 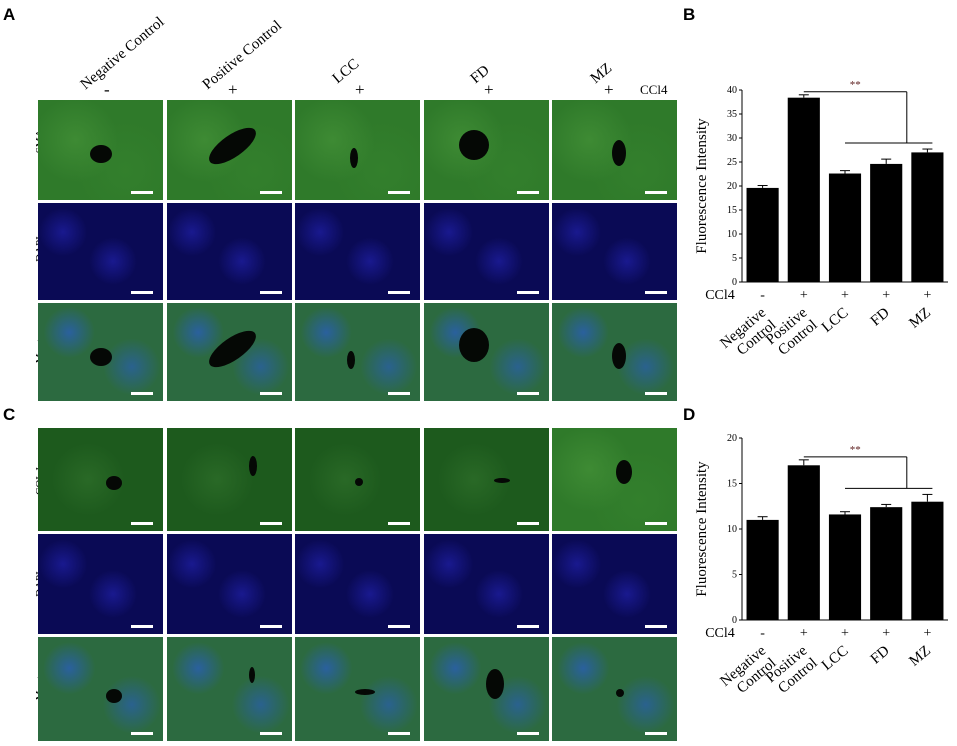 What do you see at coordinates (100, 584) in the screenshot?
I see `micrograph-c-dapi-negative` at bounding box center [100, 584].